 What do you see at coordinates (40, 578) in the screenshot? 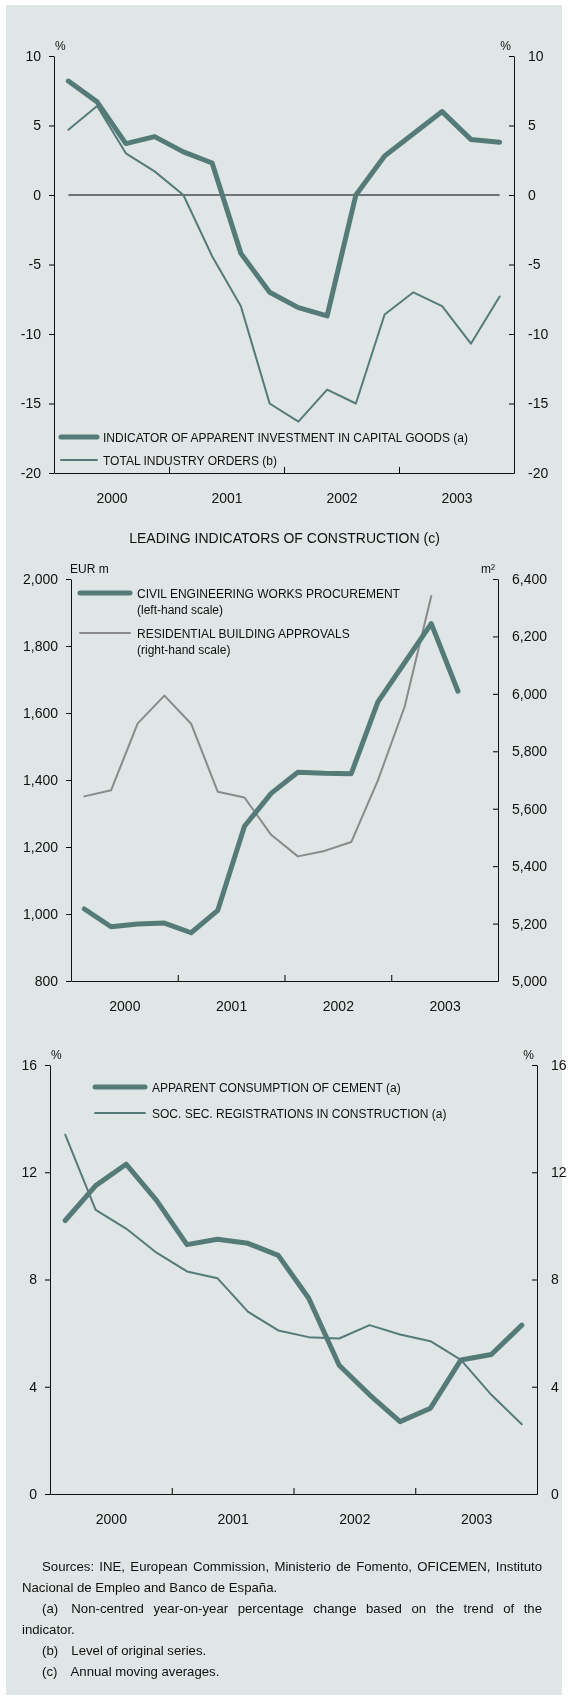
I see `y-tick-label: 2,000` at bounding box center [40, 578].